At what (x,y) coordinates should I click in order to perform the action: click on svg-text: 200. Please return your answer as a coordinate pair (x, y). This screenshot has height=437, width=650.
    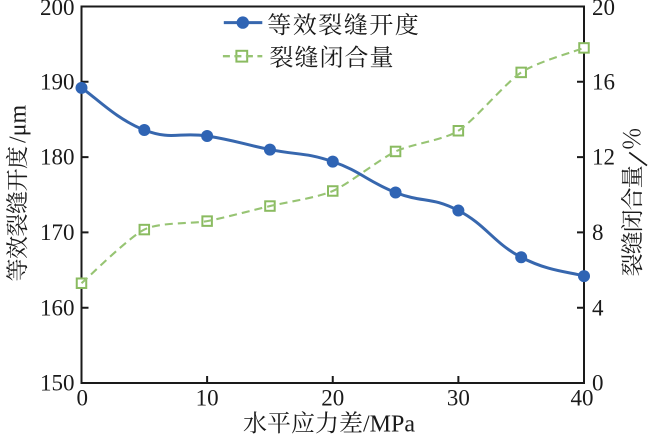
    Looking at the image, I should click on (57, 10).